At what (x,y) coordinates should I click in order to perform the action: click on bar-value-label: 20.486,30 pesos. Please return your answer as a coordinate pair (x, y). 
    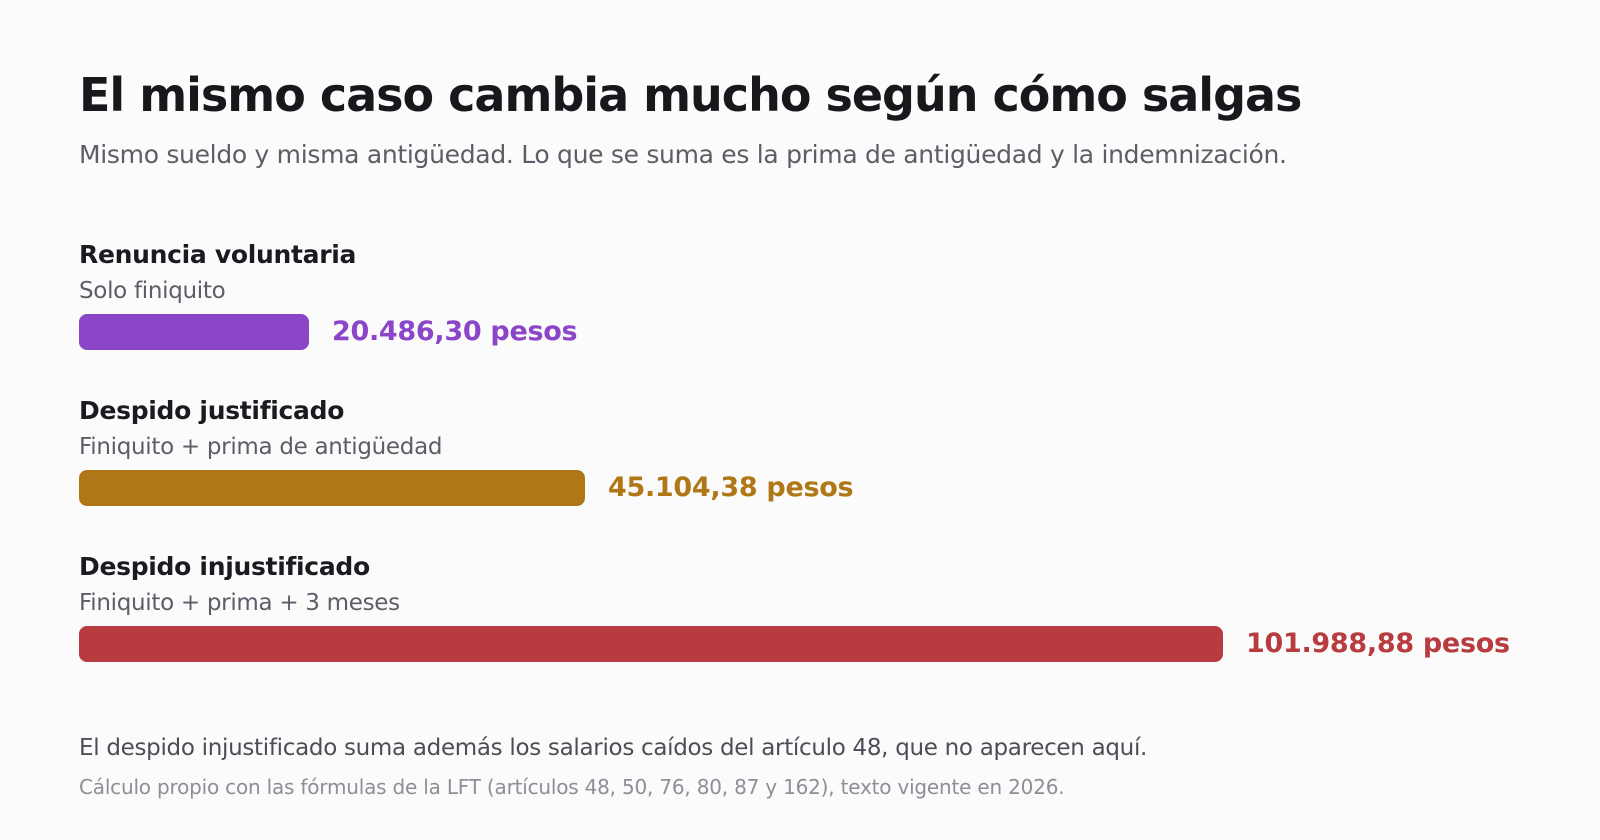
    Looking at the image, I should click on (455, 331).